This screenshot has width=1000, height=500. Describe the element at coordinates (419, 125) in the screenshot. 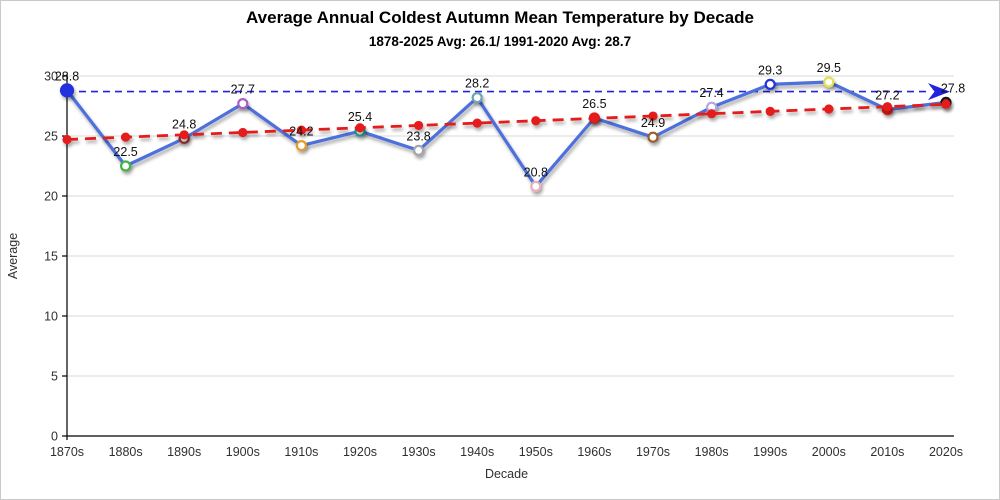

I see `trend-dot-1930s` at that location.